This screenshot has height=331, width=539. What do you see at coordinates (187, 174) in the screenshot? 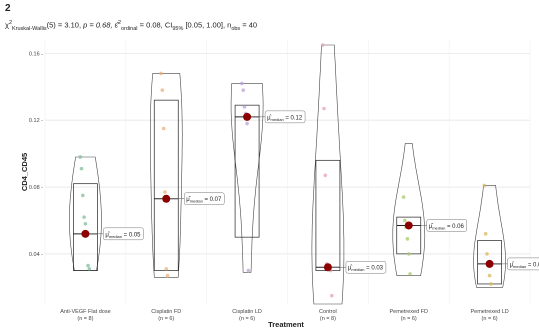
I see `group-cisplatin-fd: μ̂median = 0.07` at bounding box center [187, 174].